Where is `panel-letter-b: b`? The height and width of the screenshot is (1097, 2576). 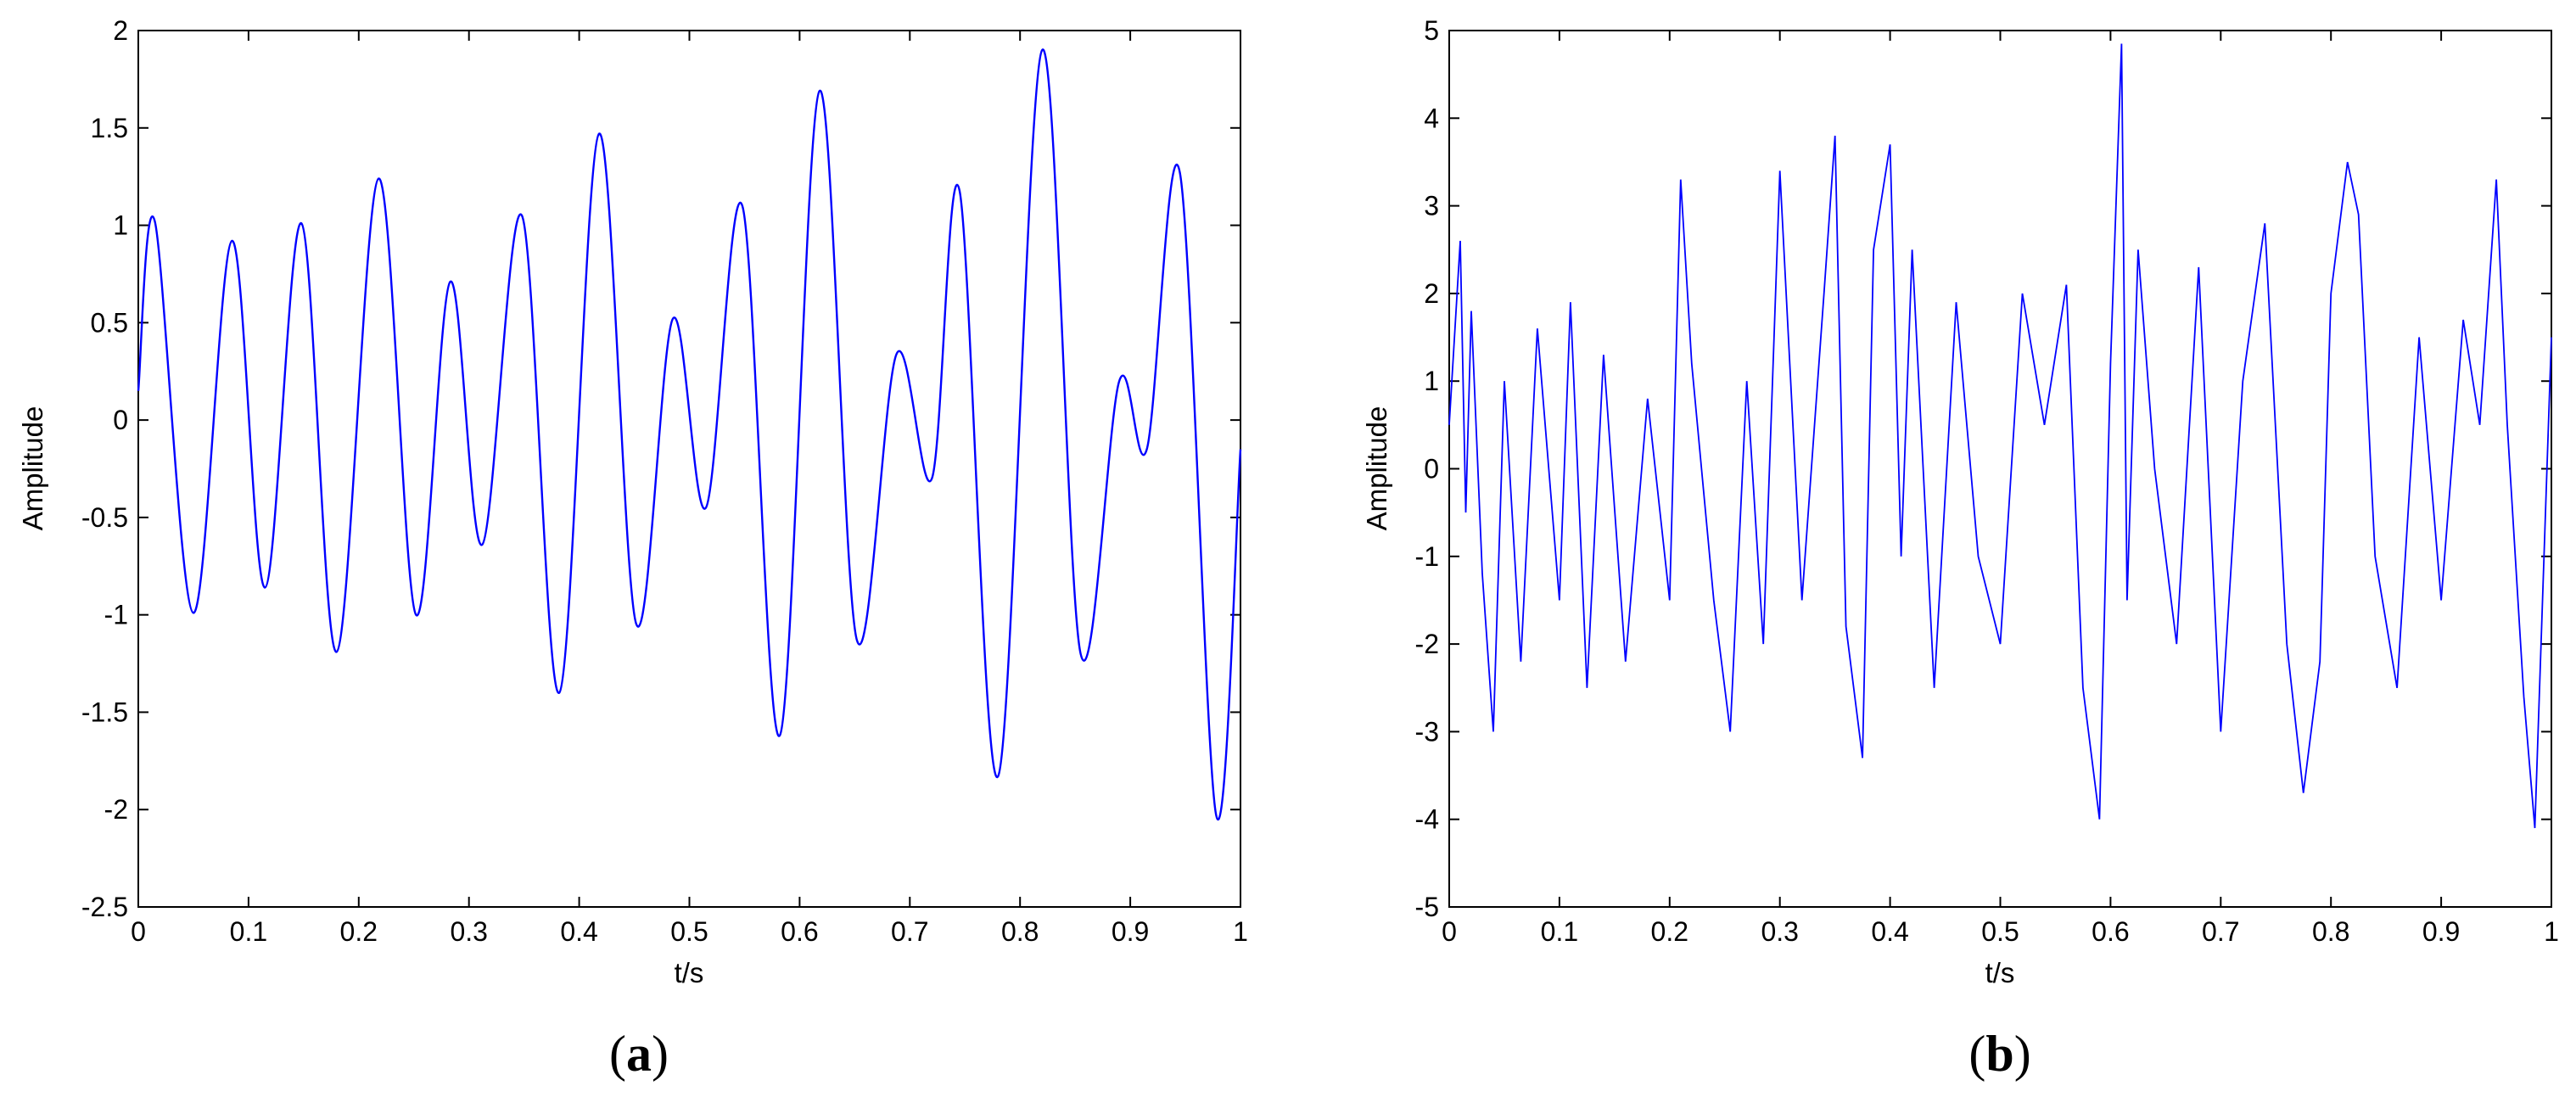 panel-letter-b: b is located at coordinates (1999, 1054).